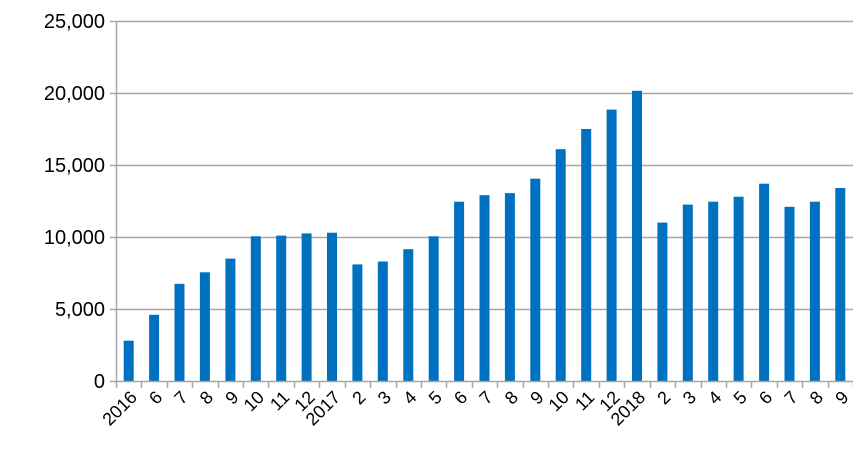 This screenshot has height=453, width=853. Describe the element at coordinates (74, 238) in the screenshot. I see `y-tick-label: 10,000` at that location.